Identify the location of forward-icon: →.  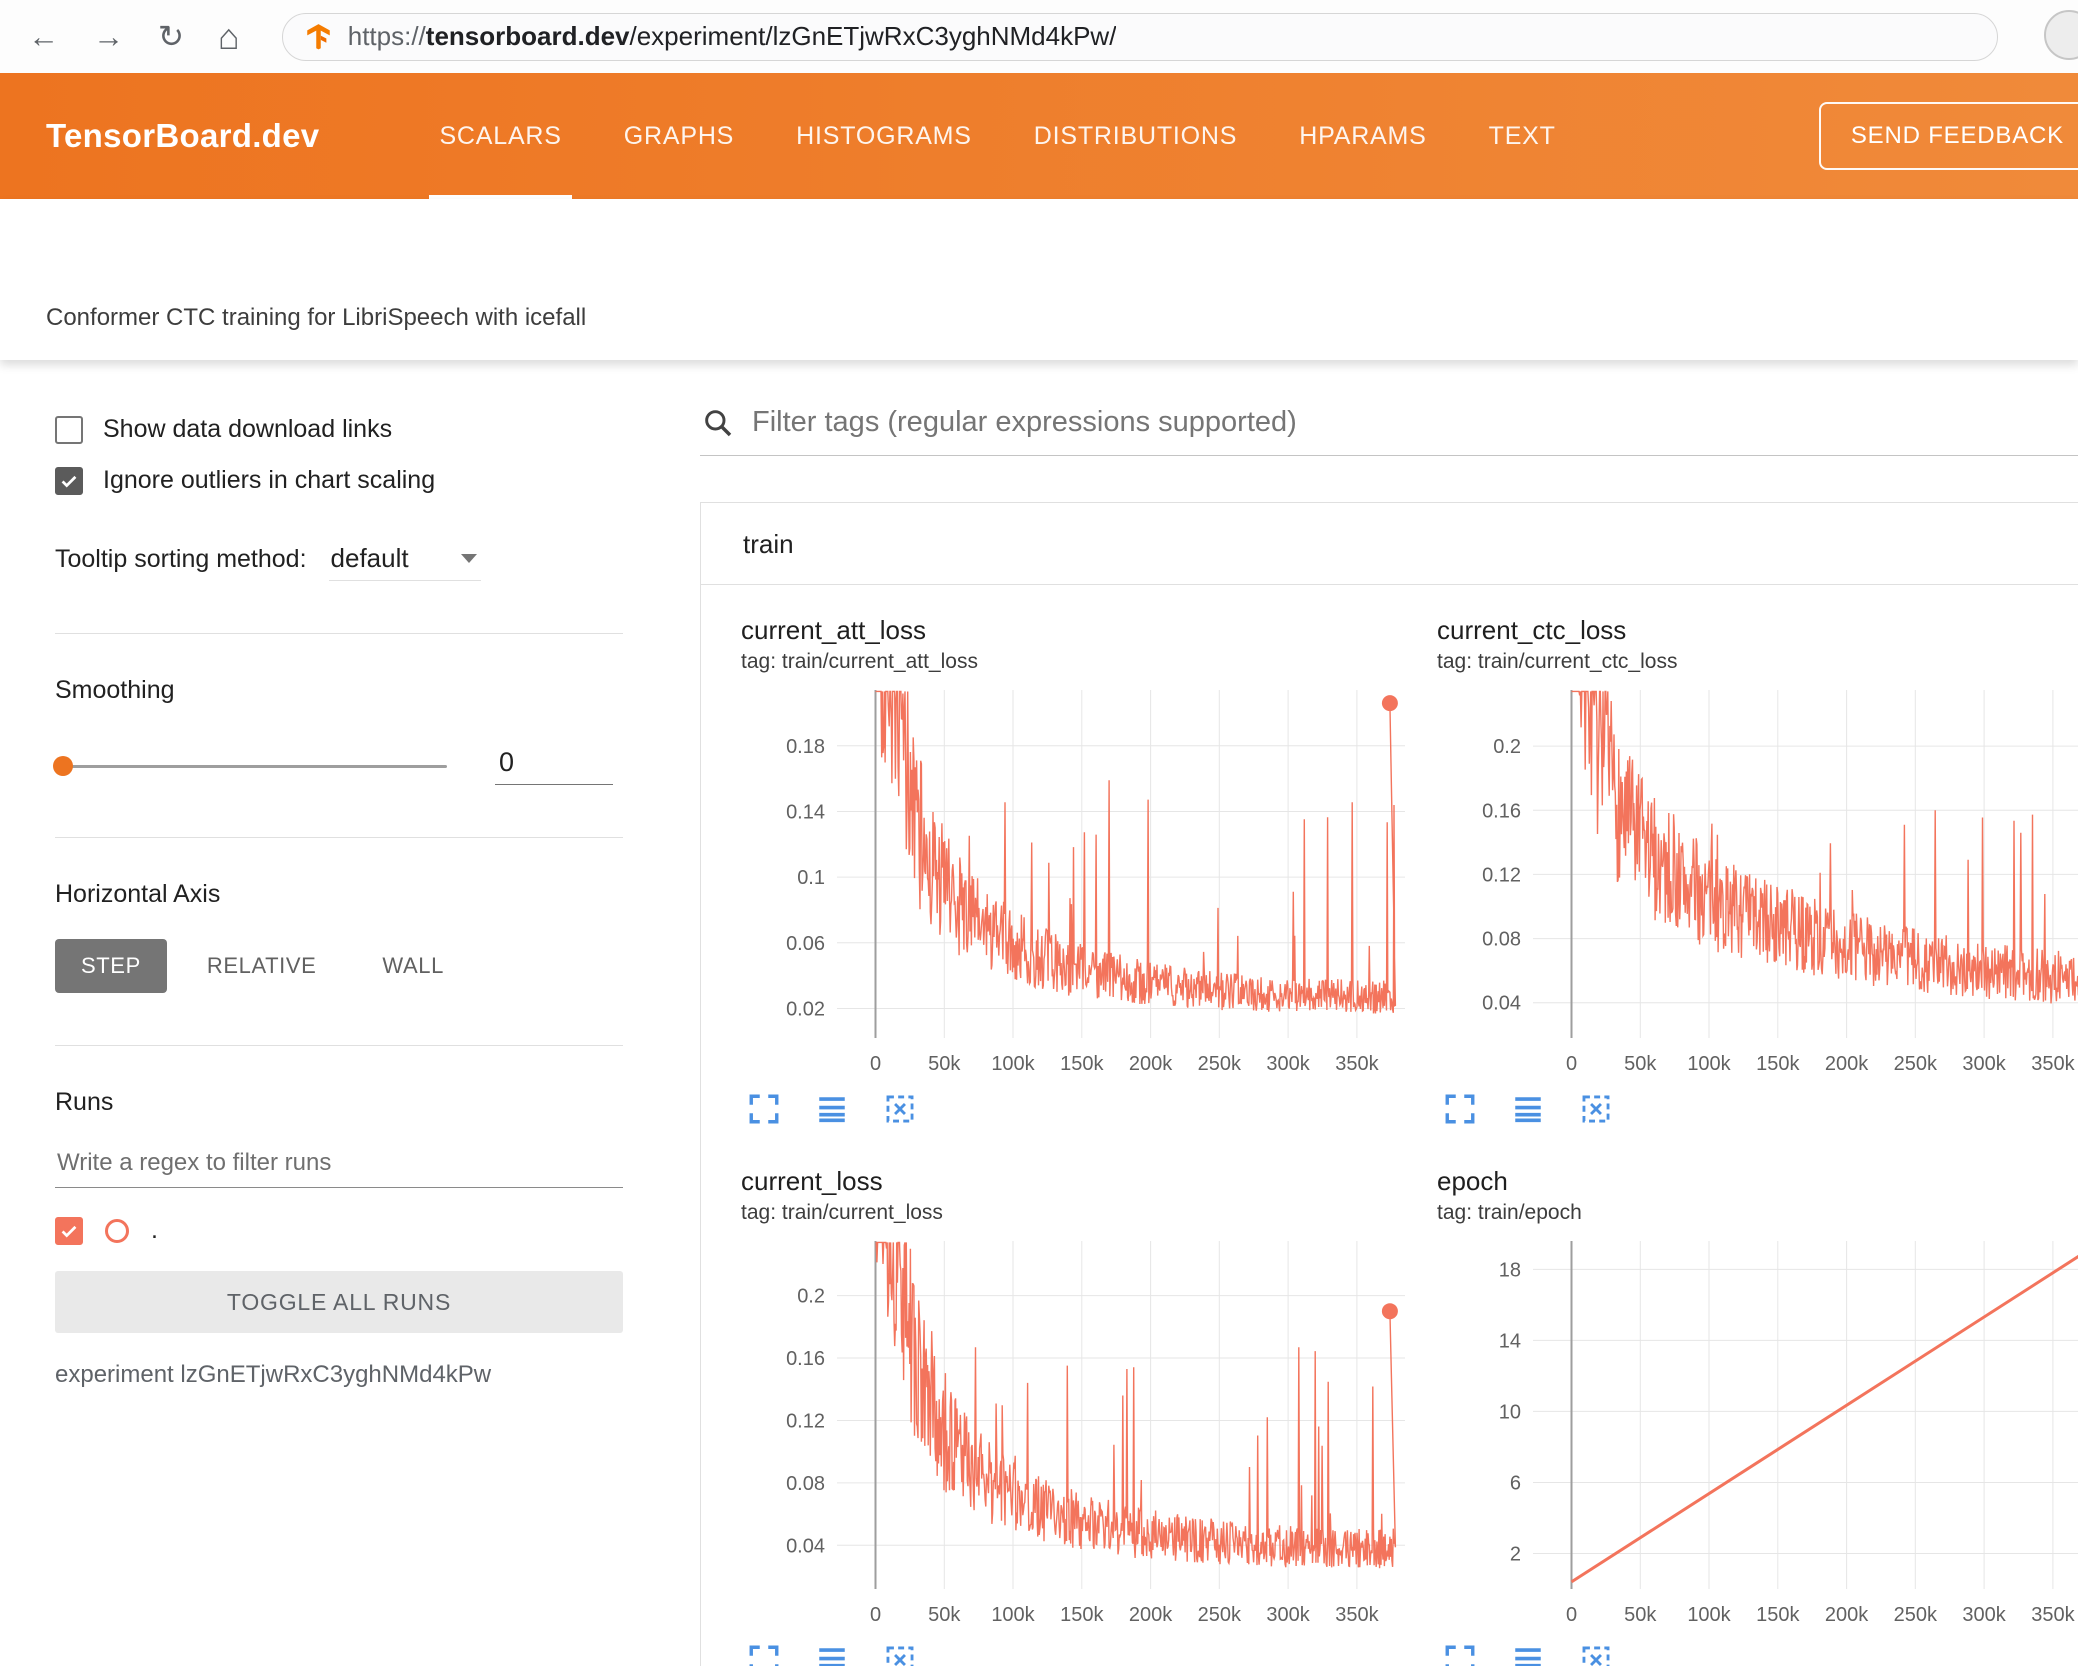
(108, 36).